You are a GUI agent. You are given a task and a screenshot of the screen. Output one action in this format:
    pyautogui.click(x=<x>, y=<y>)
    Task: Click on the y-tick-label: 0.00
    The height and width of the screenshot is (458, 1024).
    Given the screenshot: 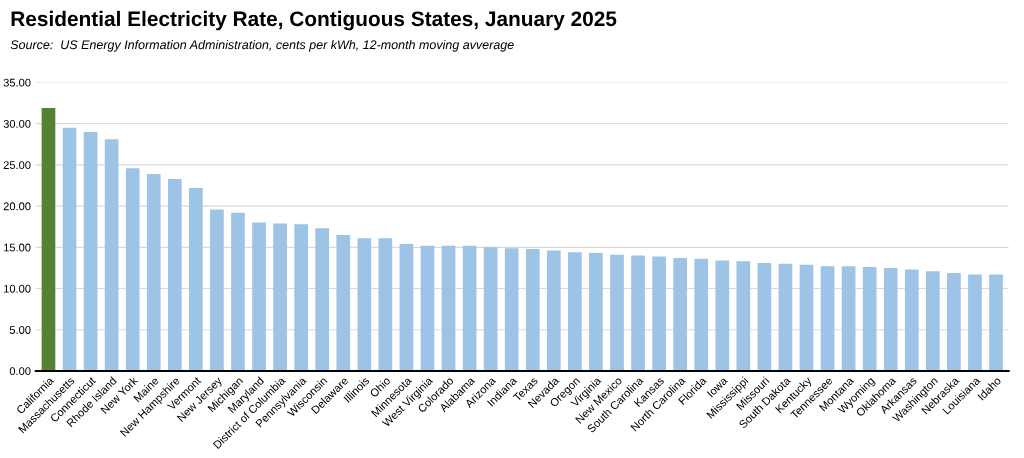 What is the action you would take?
    pyautogui.click(x=20, y=371)
    